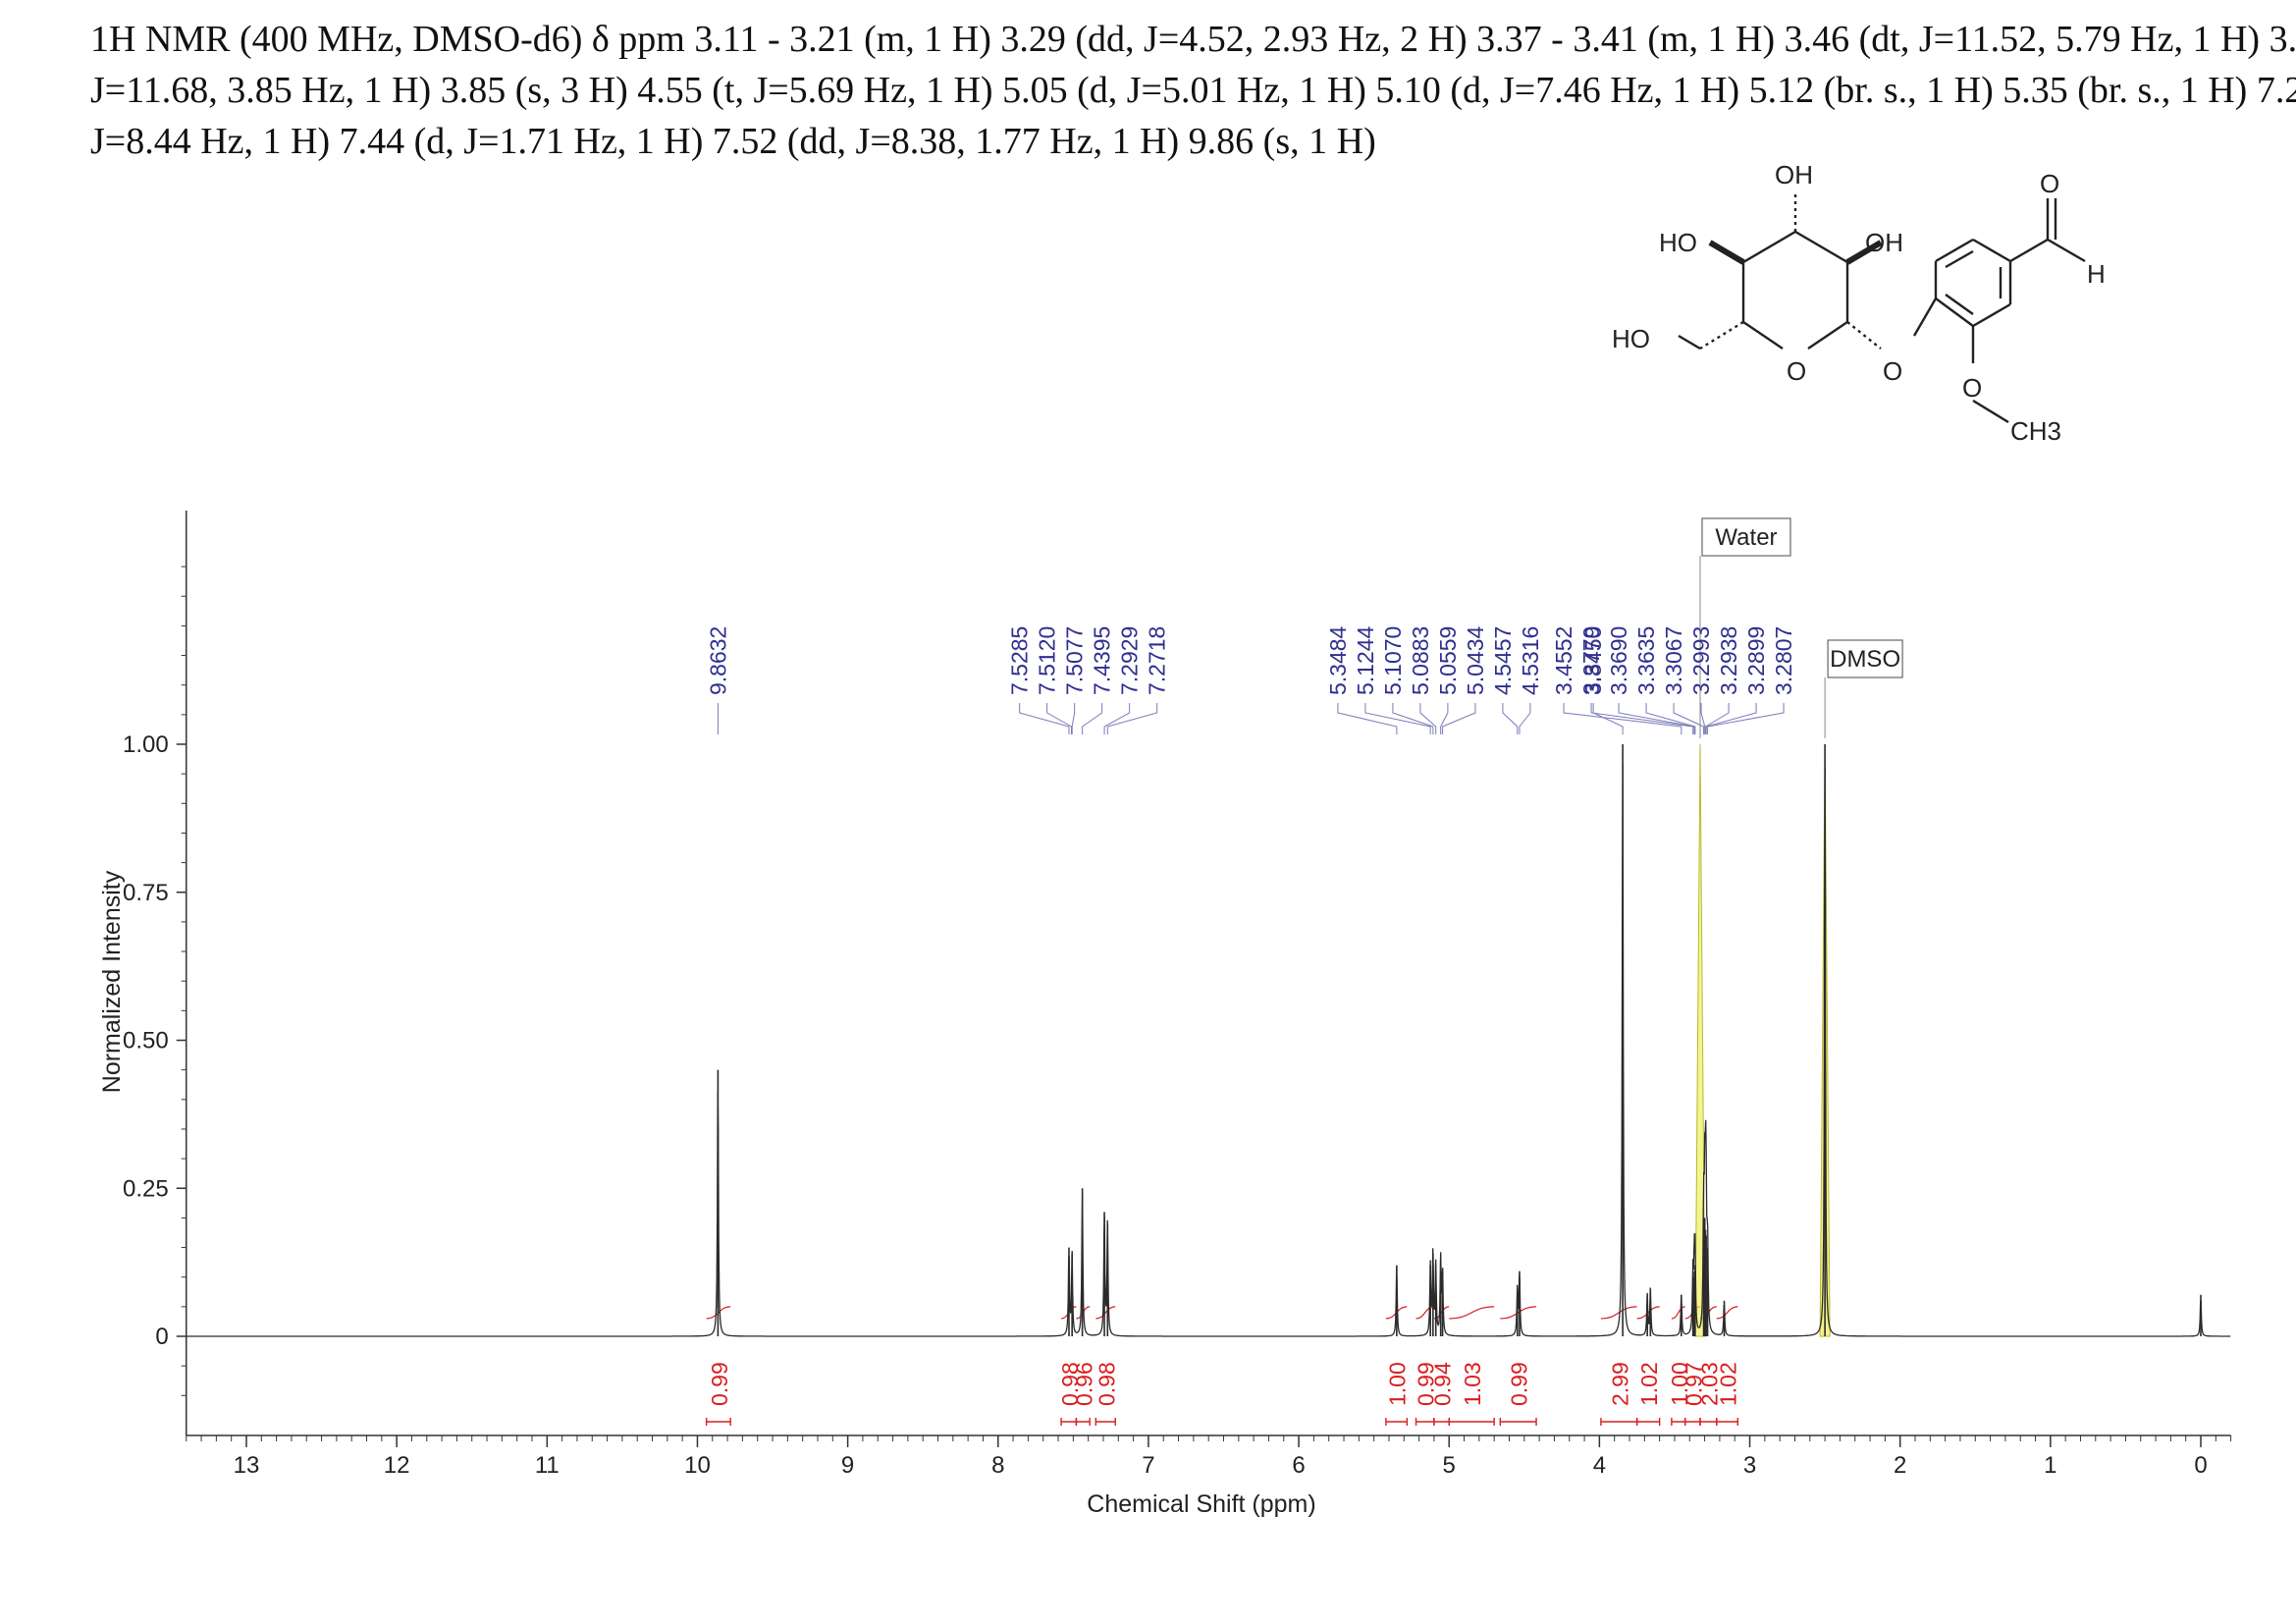 This screenshot has height=1623, width=2296. Describe the element at coordinates (1157, 660) in the screenshot. I see `peak-shift-label: 7.2718` at that location.